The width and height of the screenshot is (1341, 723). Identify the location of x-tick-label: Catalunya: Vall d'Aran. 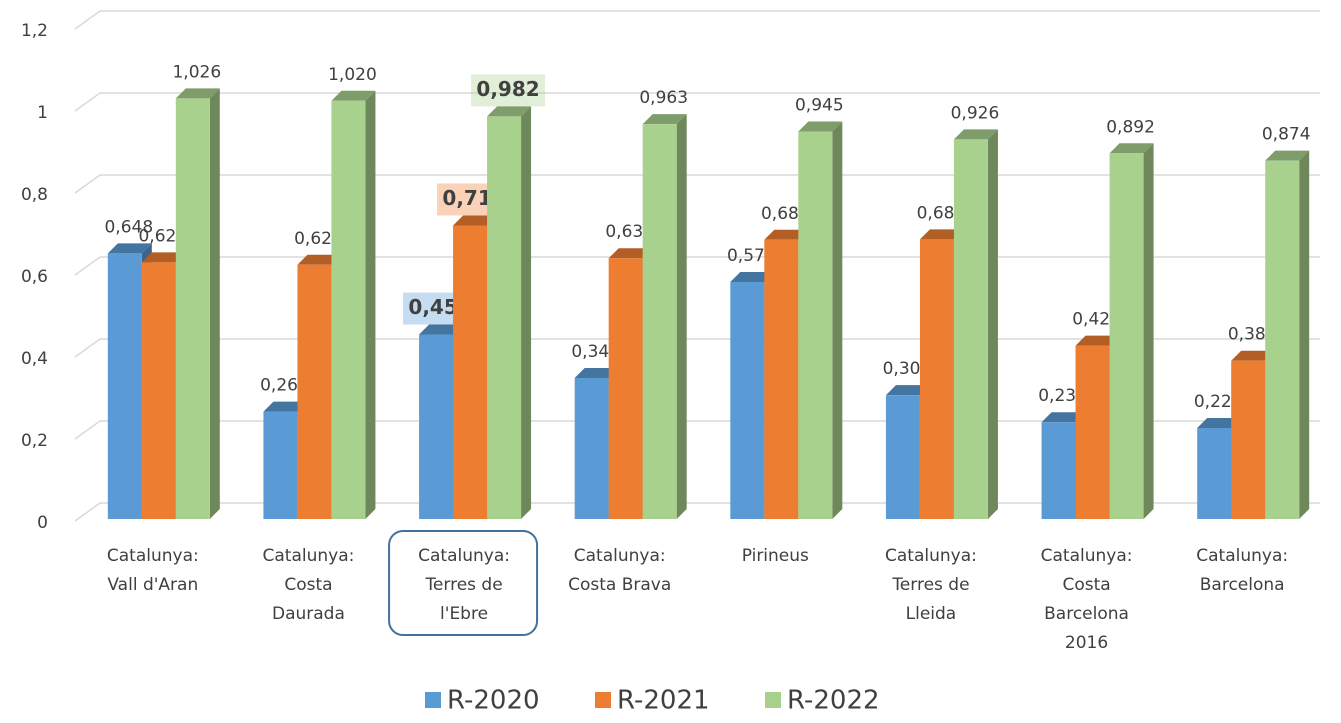
(153, 570).